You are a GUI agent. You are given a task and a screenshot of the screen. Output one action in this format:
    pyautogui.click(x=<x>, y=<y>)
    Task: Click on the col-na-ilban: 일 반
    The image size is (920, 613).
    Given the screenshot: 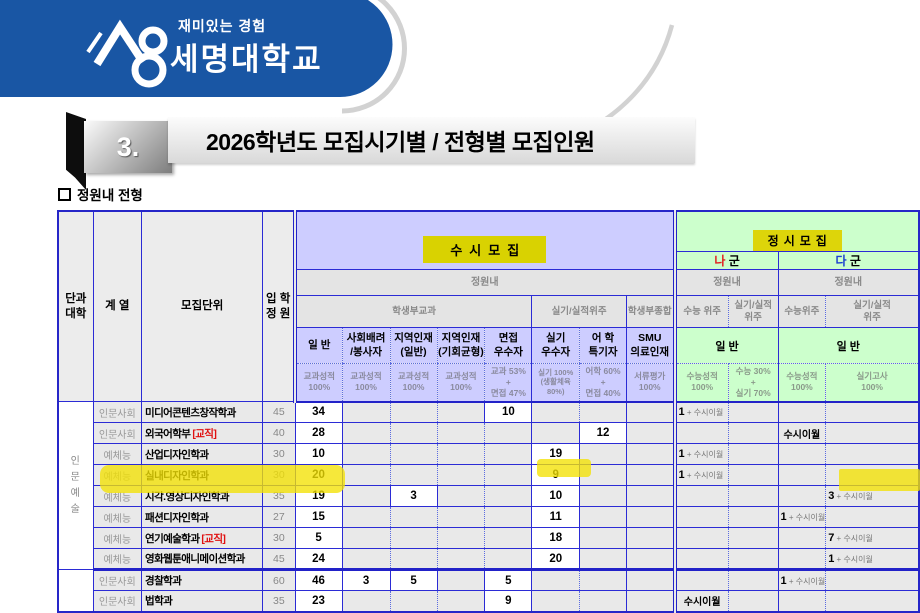 What is the action you would take?
    pyautogui.click(x=725, y=345)
    